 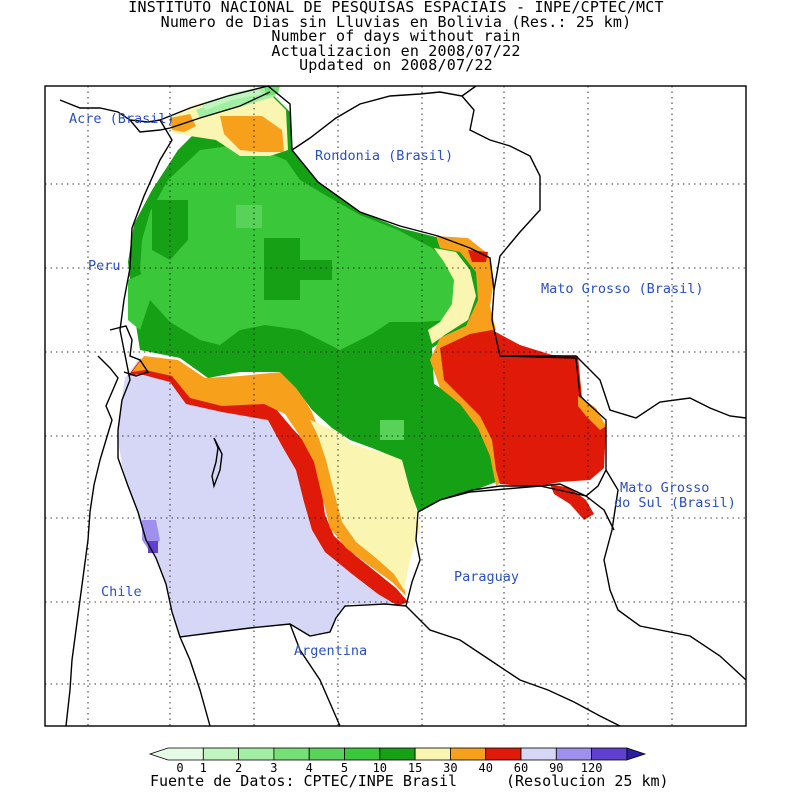 What do you see at coordinates (330, 651) in the screenshot?
I see `label-argentina: Argentina` at bounding box center [330, 651].